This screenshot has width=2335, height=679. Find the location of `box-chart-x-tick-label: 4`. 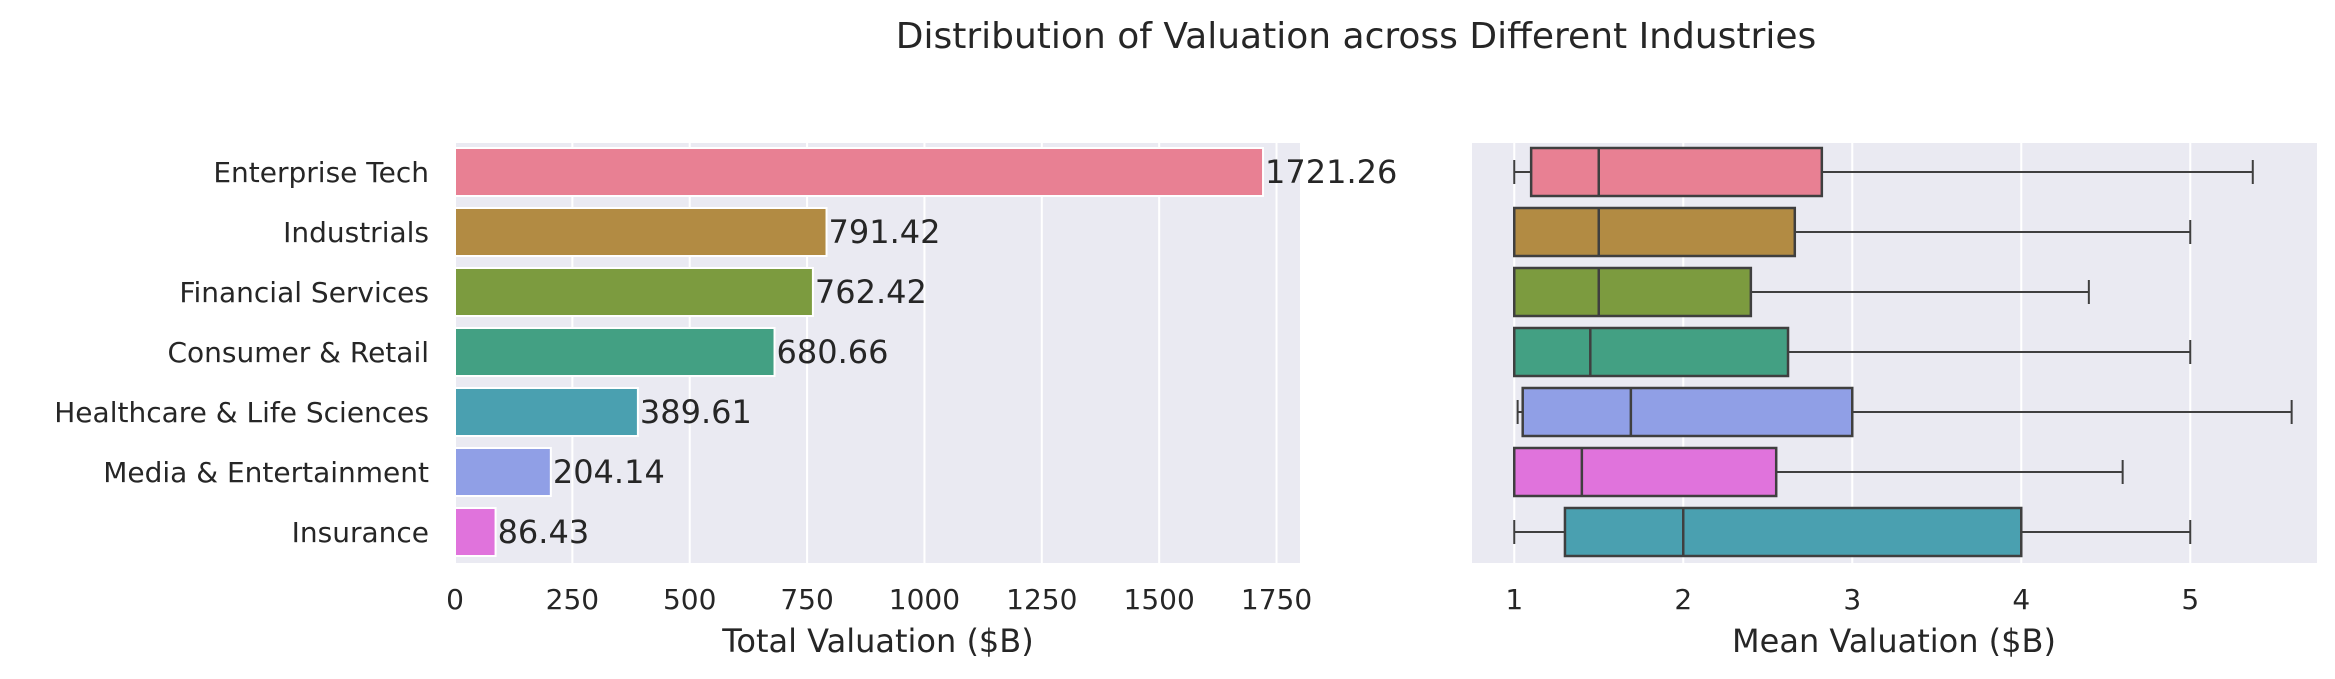

box-chart-x-tick-label: 4 is located at coordinates (2021, 599).